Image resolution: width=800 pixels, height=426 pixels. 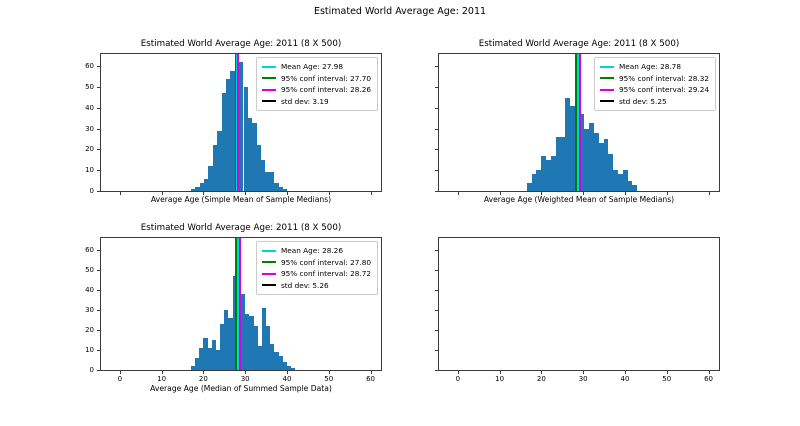 What do you see at coordinates (625, 379) in the screenshot?
I see `x-tick-label: 40` at bounding box center [625, 379].